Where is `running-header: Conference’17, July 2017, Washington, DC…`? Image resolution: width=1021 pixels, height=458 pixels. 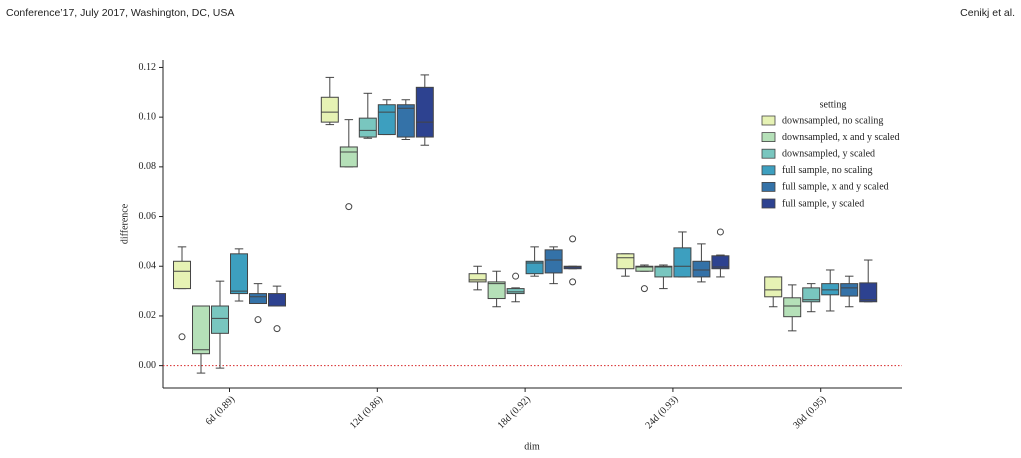
running-header: Conference’17, July 2017, Washington, DC… is located at coordinates (120, 13).